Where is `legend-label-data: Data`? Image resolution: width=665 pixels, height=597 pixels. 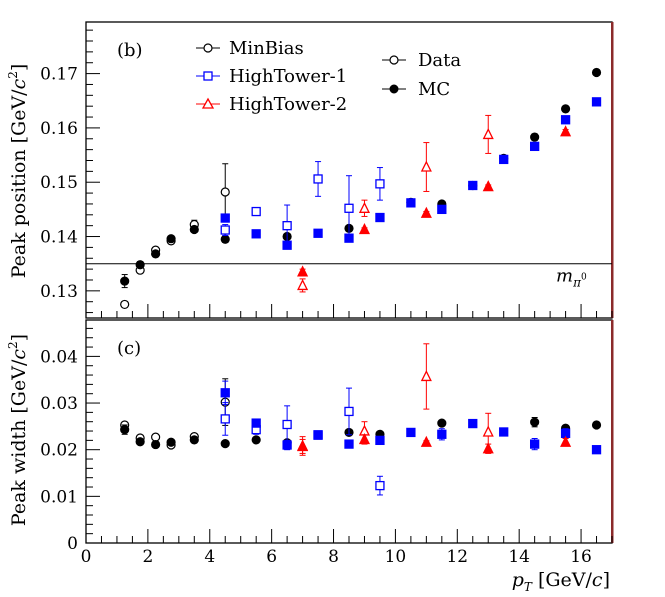
legend-label-data: Data is located at coordinates (439, 60).